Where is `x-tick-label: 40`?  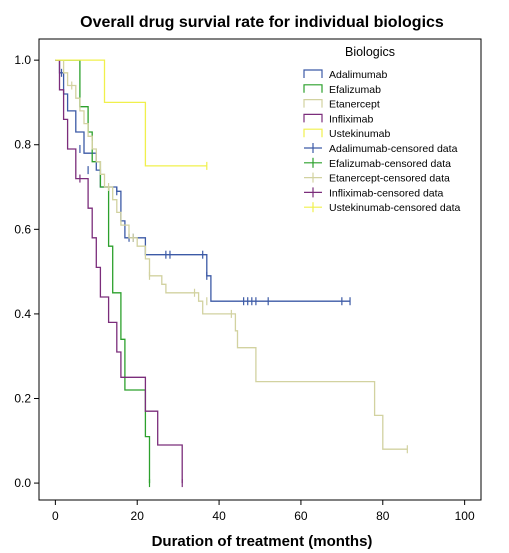 x-tick-label: 40 is located at coordinates (219, 516).